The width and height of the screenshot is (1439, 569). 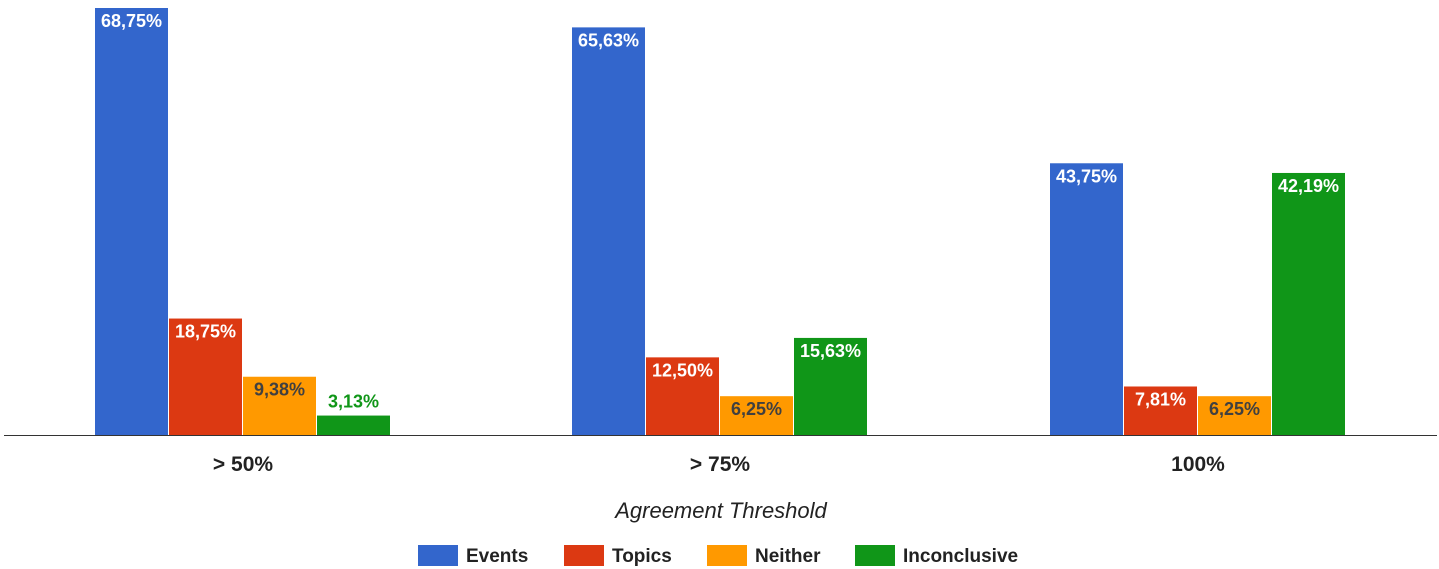 What do you see at coordinates (353, 402) in the screenshot?
I see `bar-label-inconclusive-0: 3,13%` at bounding box center [353, 402].